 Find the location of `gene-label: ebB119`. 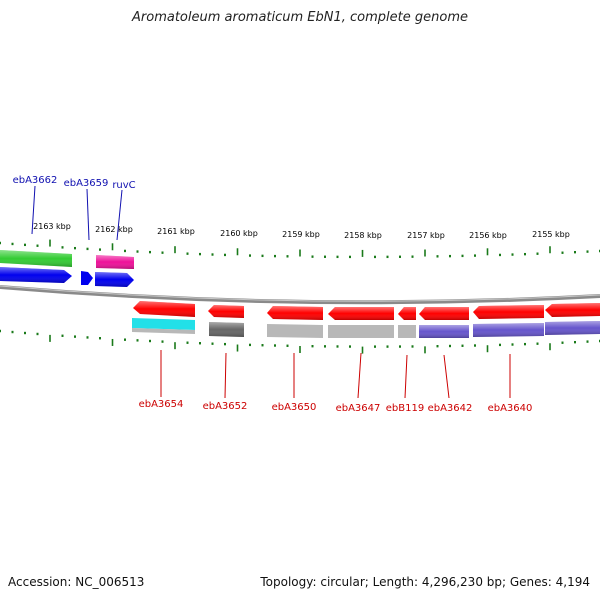

gene-label: ebB119 is located at coordinates (405, 408).